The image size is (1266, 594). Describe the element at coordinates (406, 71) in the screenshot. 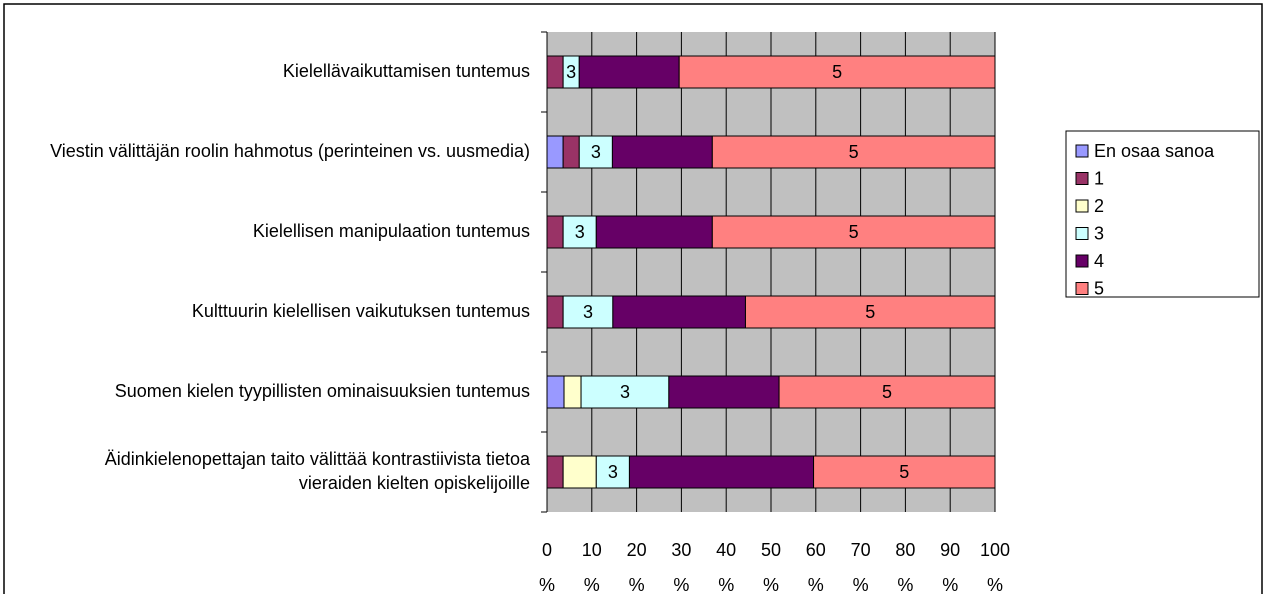

I see `y-tick-label: Kielellävaikuttamisen tuntemus` at that location.